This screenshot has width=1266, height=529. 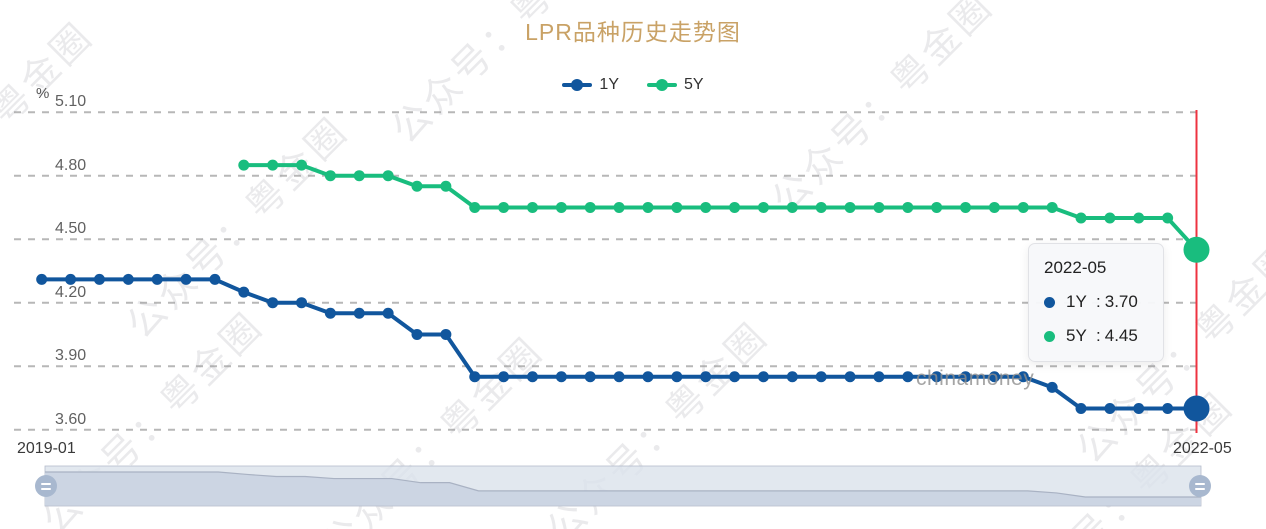 I want to click on datazoom-slider, so click(x=623, y=486).